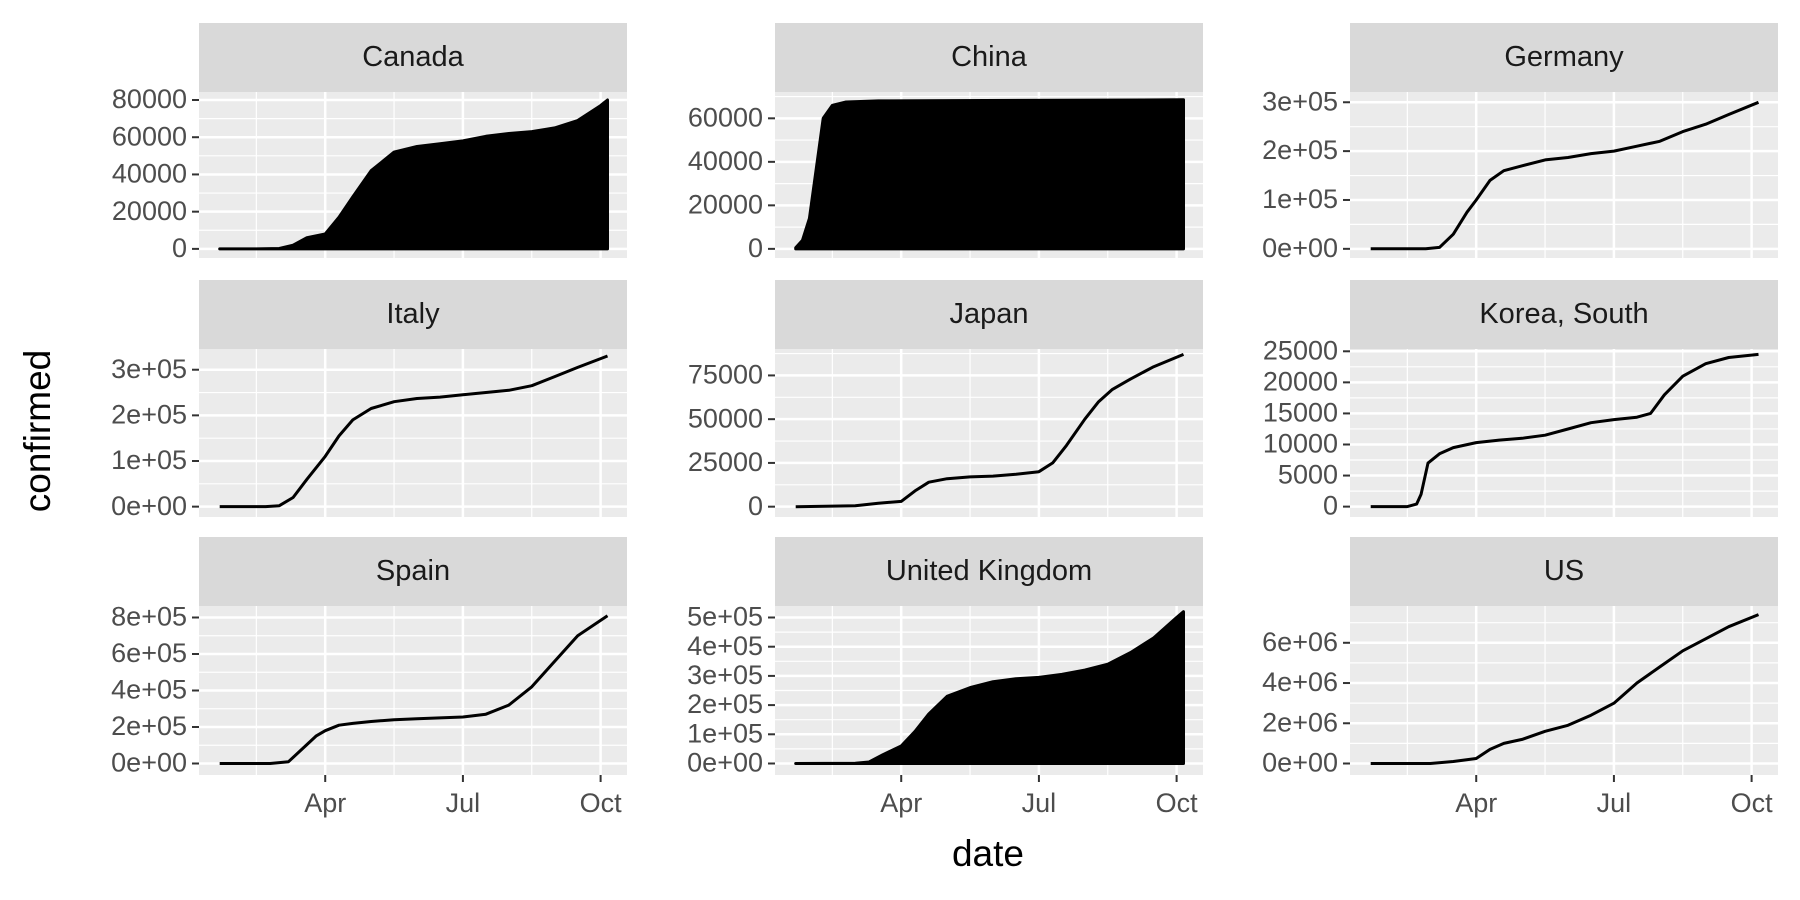  Describe the element at coordinates (725, 617) in the screenshot. I see `y-tick-label: 5e+05` at that location.